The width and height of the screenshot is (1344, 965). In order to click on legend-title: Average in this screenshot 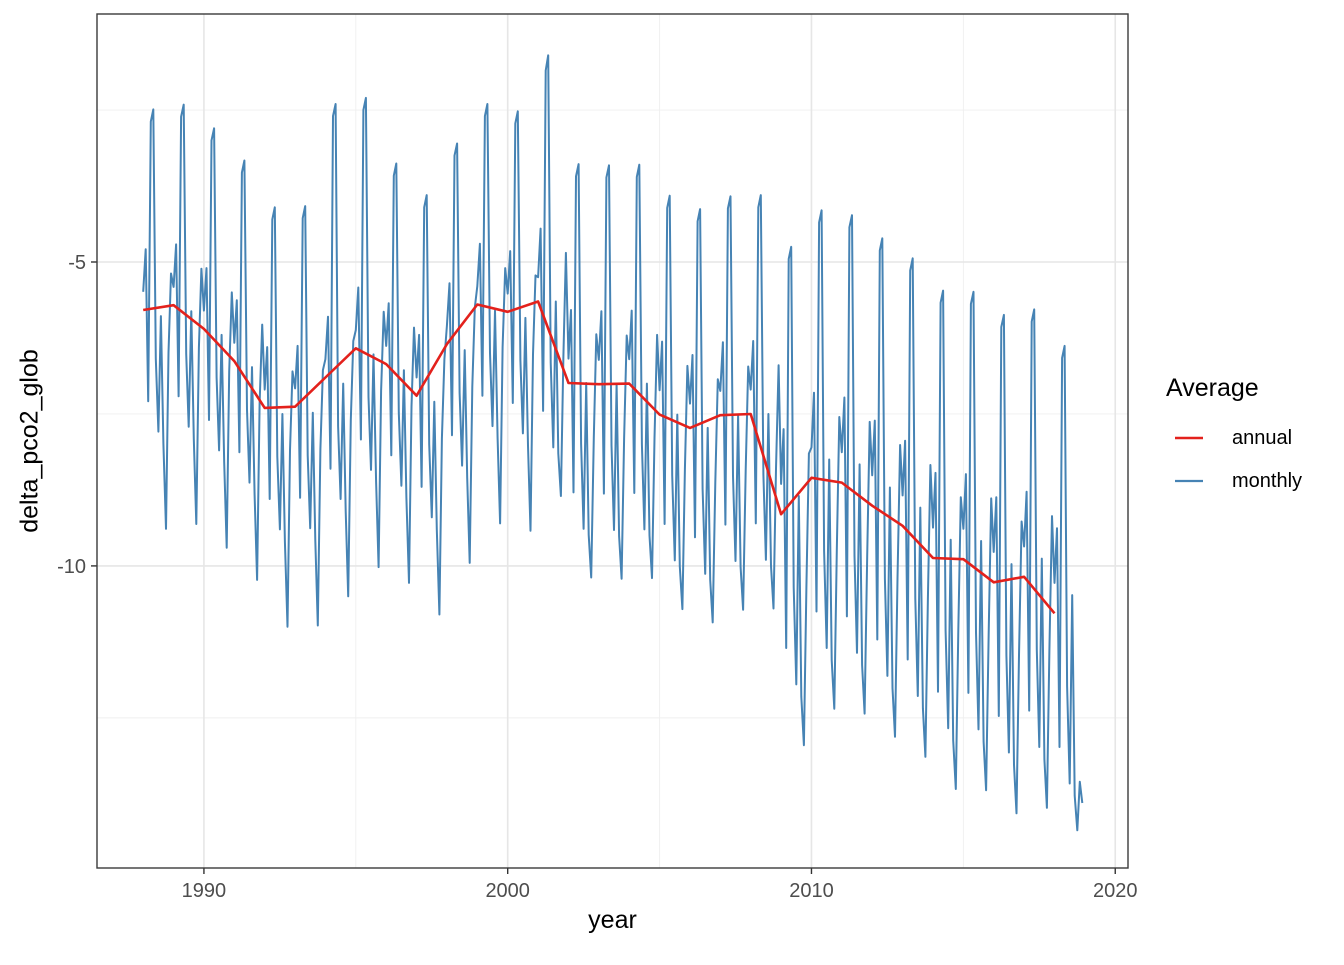, I will do `click(1212, 388)`.